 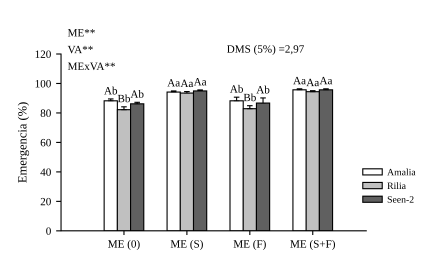 What do you see at coordinates (43, 84) in the screenshot?
I see `y-tick-label: 100` at bounding box center [43, 84].